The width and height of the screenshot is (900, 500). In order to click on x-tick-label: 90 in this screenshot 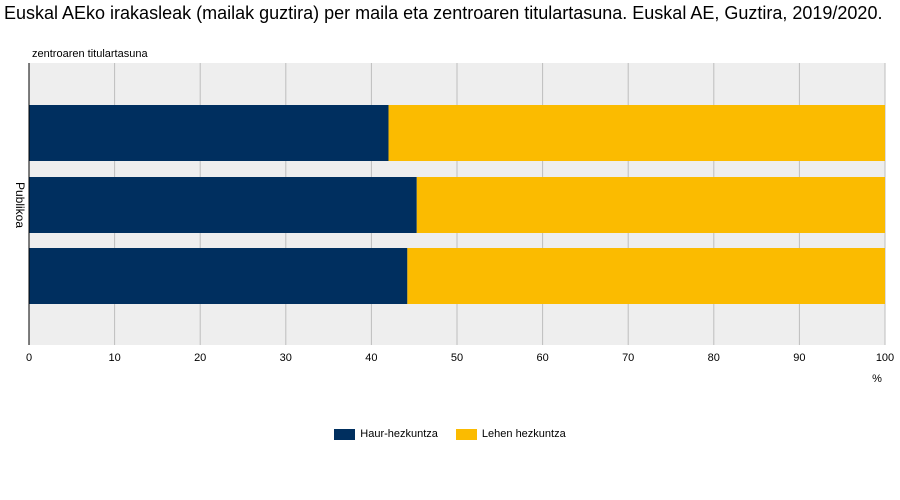, I will do `click(799, 358)`.